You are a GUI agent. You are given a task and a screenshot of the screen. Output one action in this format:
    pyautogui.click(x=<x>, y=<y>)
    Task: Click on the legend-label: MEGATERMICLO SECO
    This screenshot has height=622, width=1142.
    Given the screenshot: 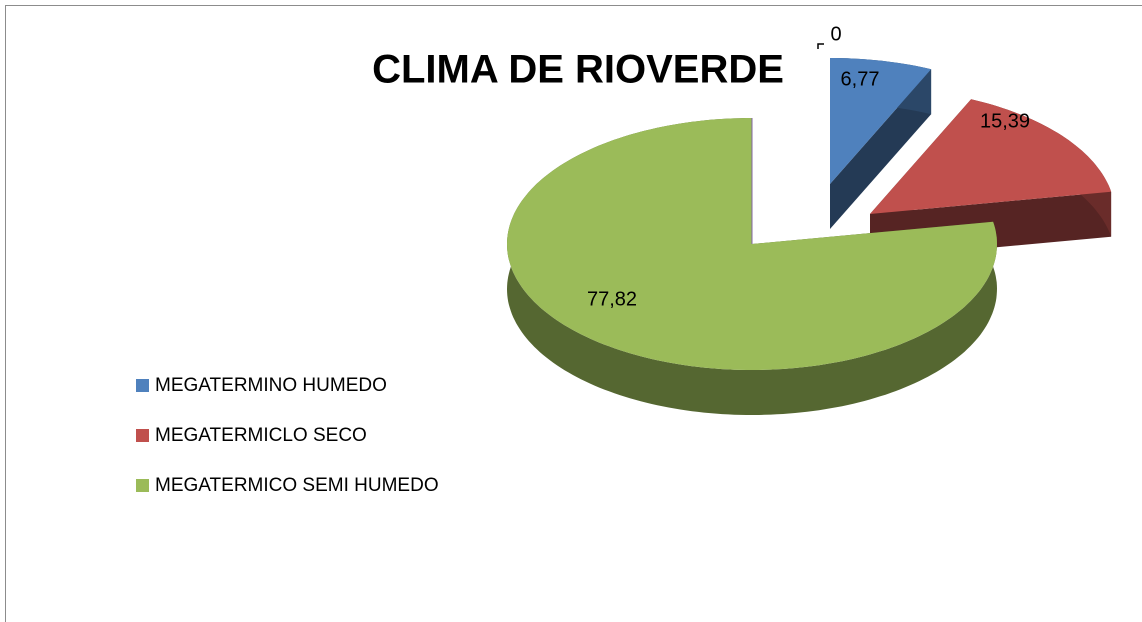 What is the action you would take?
    pyautogui.click(x=261, y=435)
    